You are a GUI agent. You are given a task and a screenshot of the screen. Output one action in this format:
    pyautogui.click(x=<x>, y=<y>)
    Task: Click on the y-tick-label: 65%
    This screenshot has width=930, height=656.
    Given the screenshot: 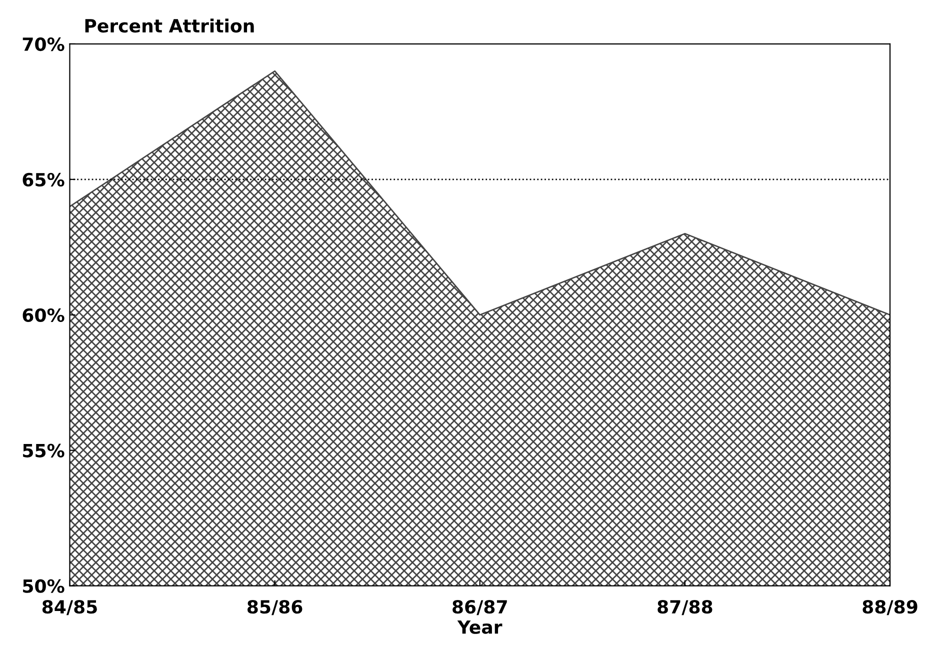 What is the action you would take?
    pyautogui.click(x=43, y=179)
    